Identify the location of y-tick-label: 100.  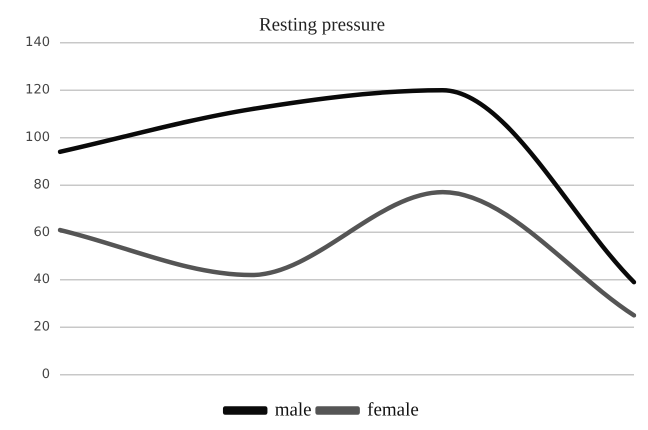
(37, 137).